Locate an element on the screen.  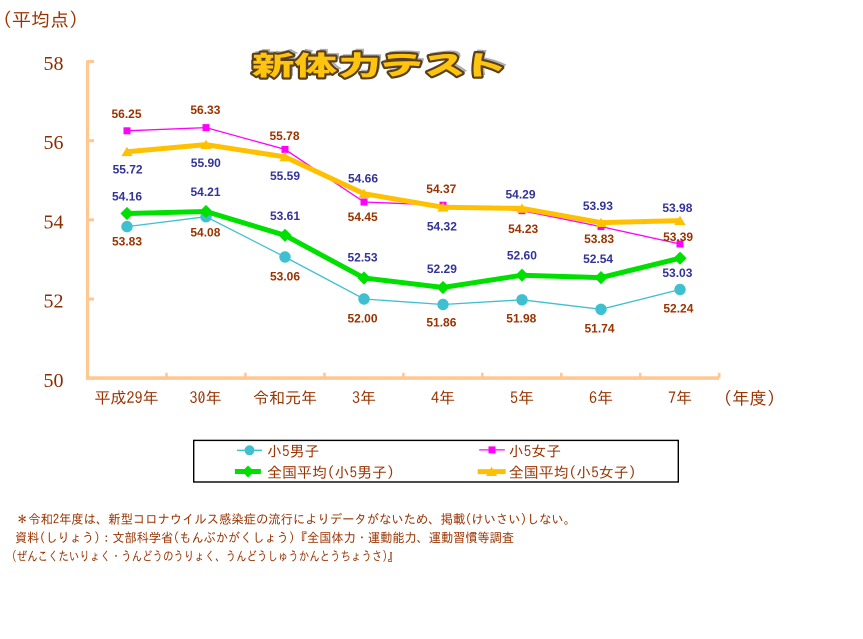
svg-text: 54.08 is located at coordinates (205, 232).